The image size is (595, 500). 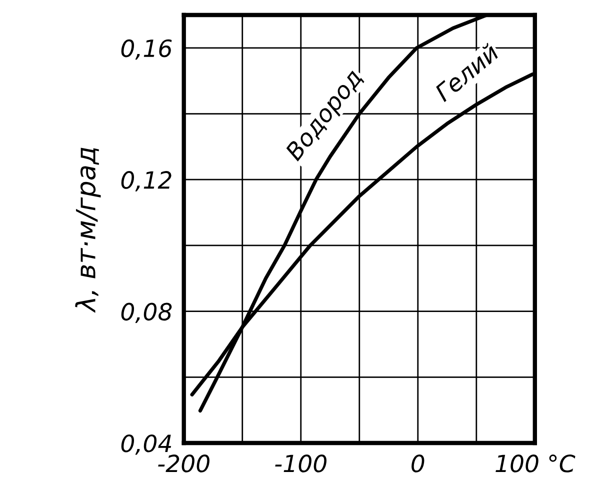 What do you see at coordinates (146, 49) in the screenshot?
I see `y-tick-label: 0,16` at bounding box center [146, 49].